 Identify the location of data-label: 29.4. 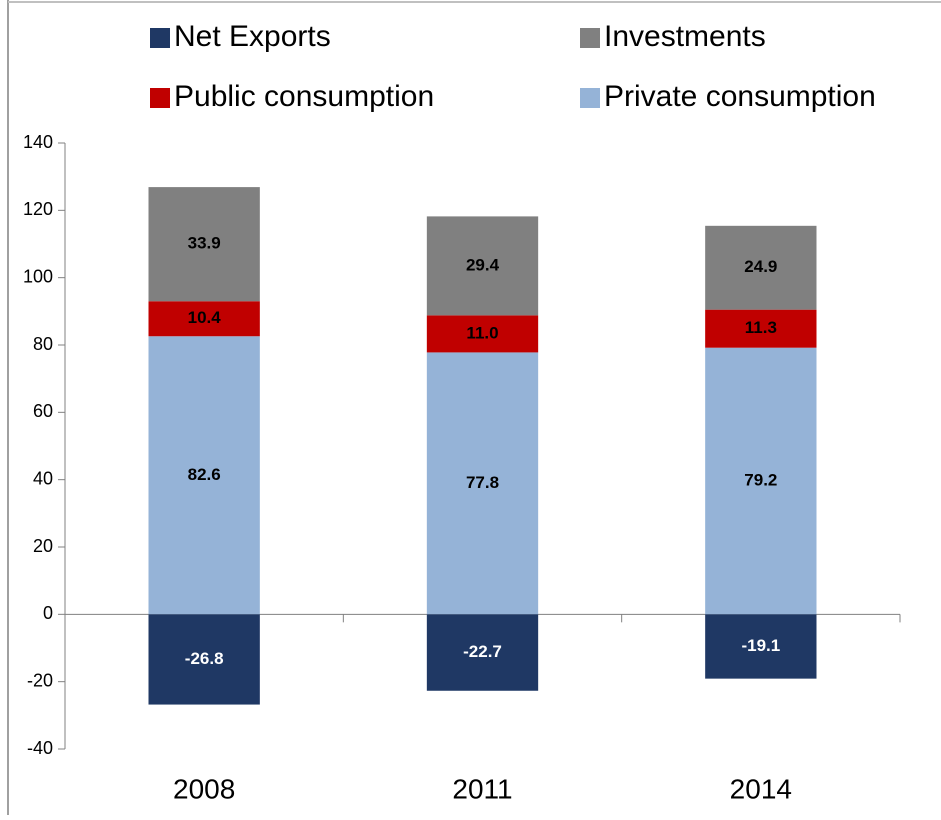
(483, 264).